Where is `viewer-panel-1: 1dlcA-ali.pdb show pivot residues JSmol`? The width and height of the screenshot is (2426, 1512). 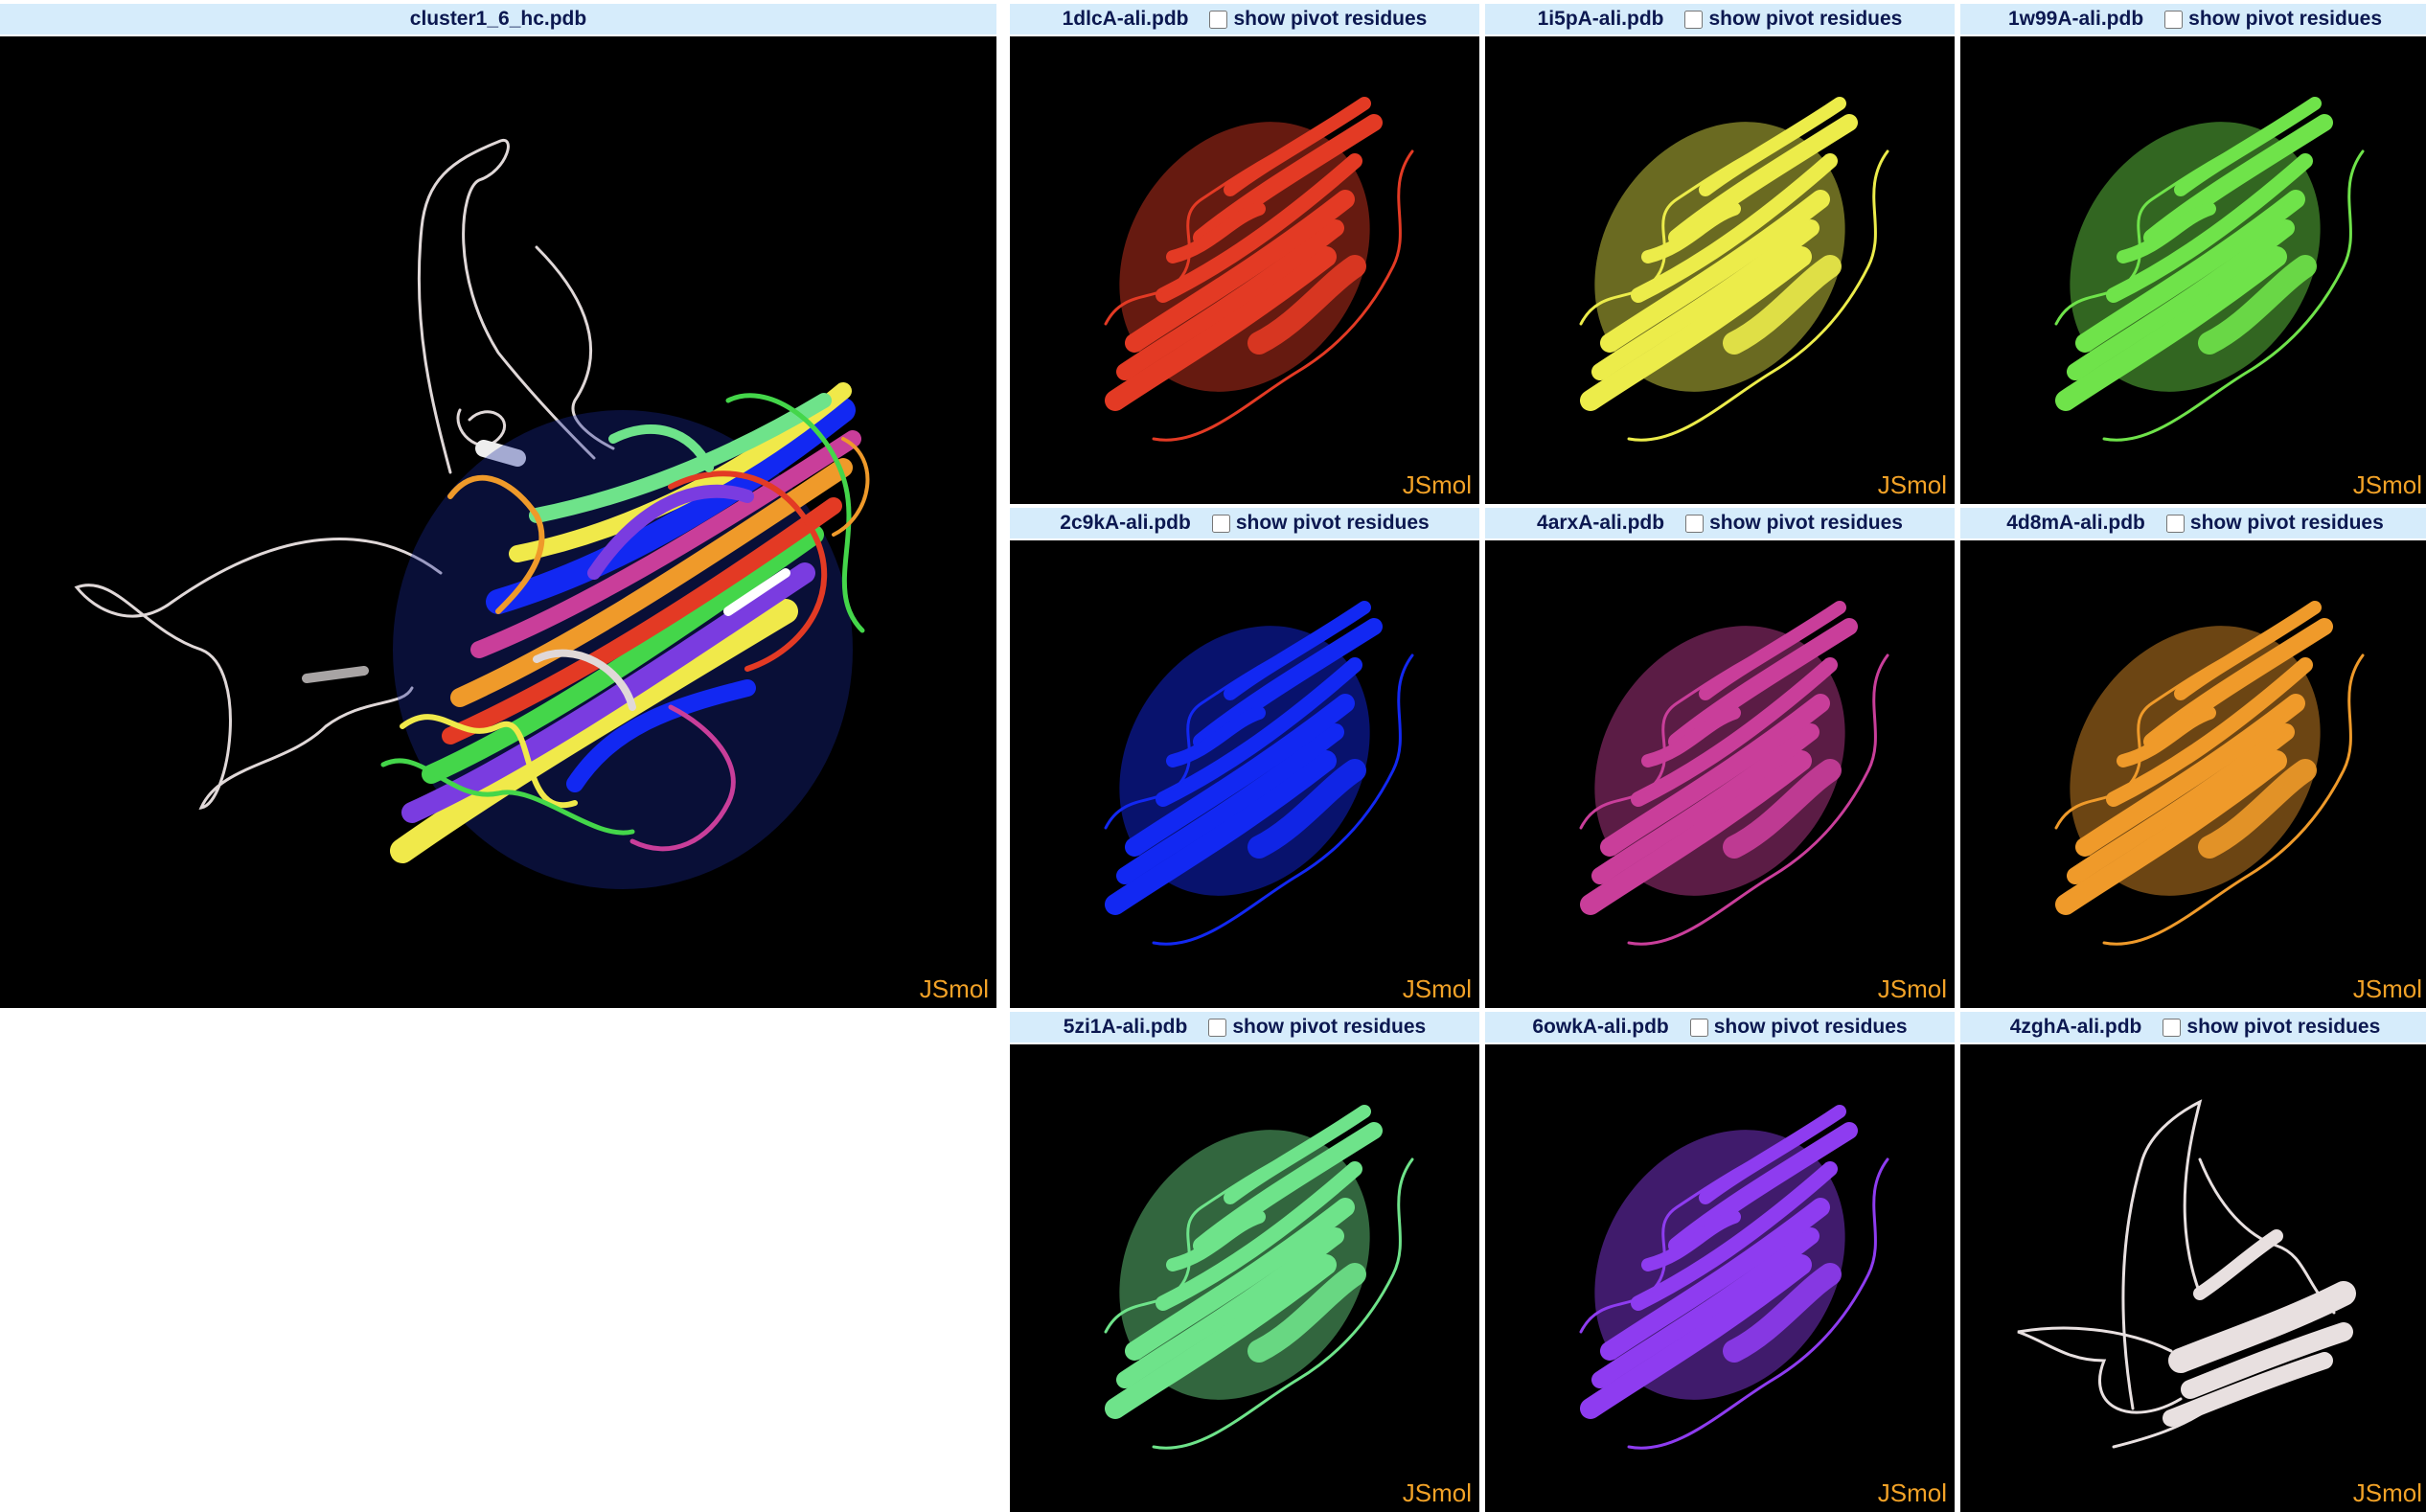 viewer-panel-1: 1dlcA-ali.pdb show pivot residues JSmol is located at coordinates (1244, 254).